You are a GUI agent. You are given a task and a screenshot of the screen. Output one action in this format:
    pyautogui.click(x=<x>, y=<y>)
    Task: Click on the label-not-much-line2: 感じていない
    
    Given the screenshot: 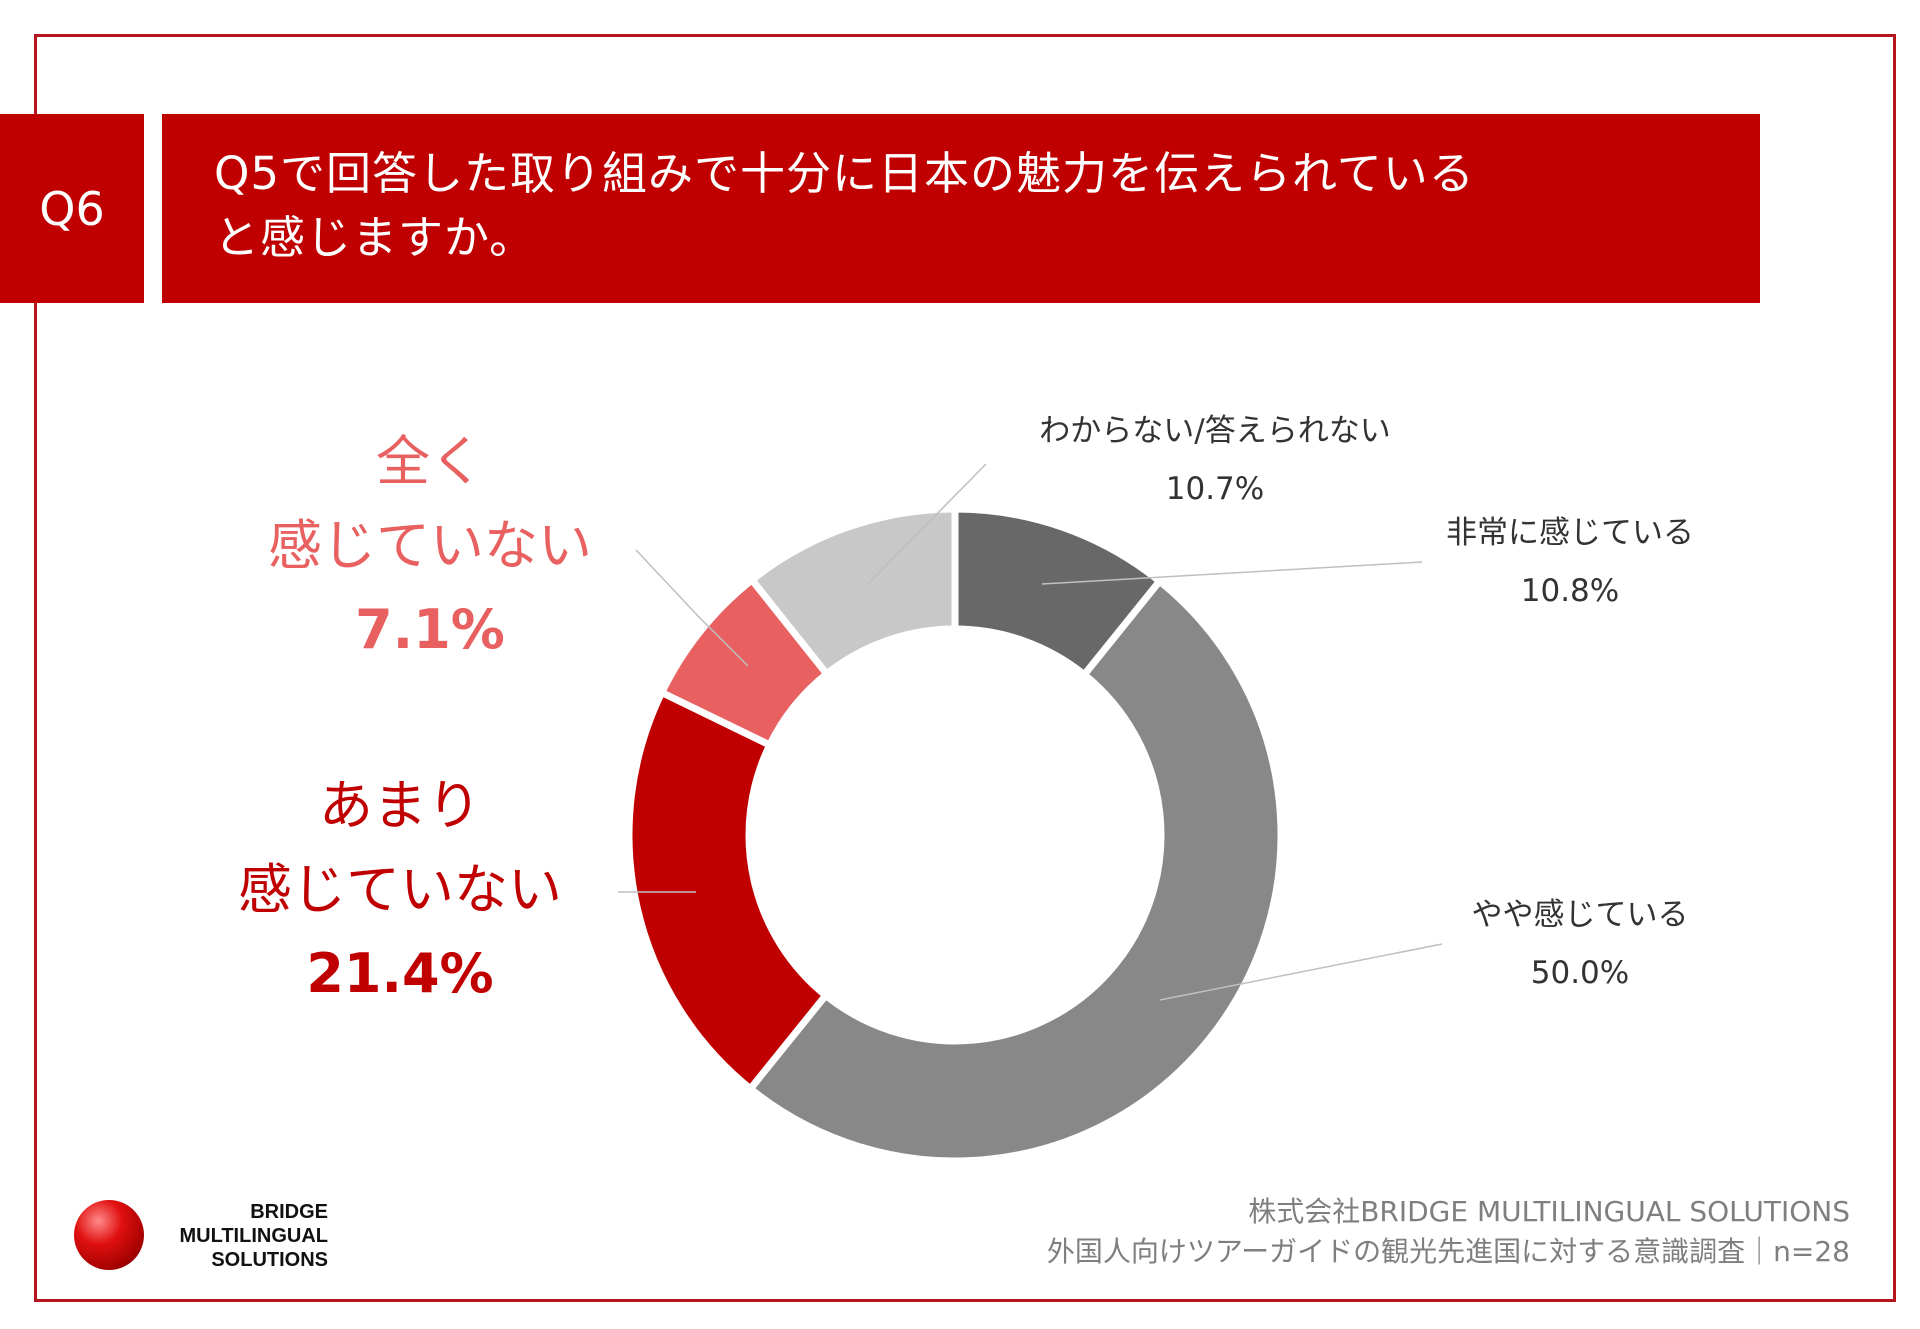 What is the action you would take?
    pyautogui.click(x=400, y=889)
    